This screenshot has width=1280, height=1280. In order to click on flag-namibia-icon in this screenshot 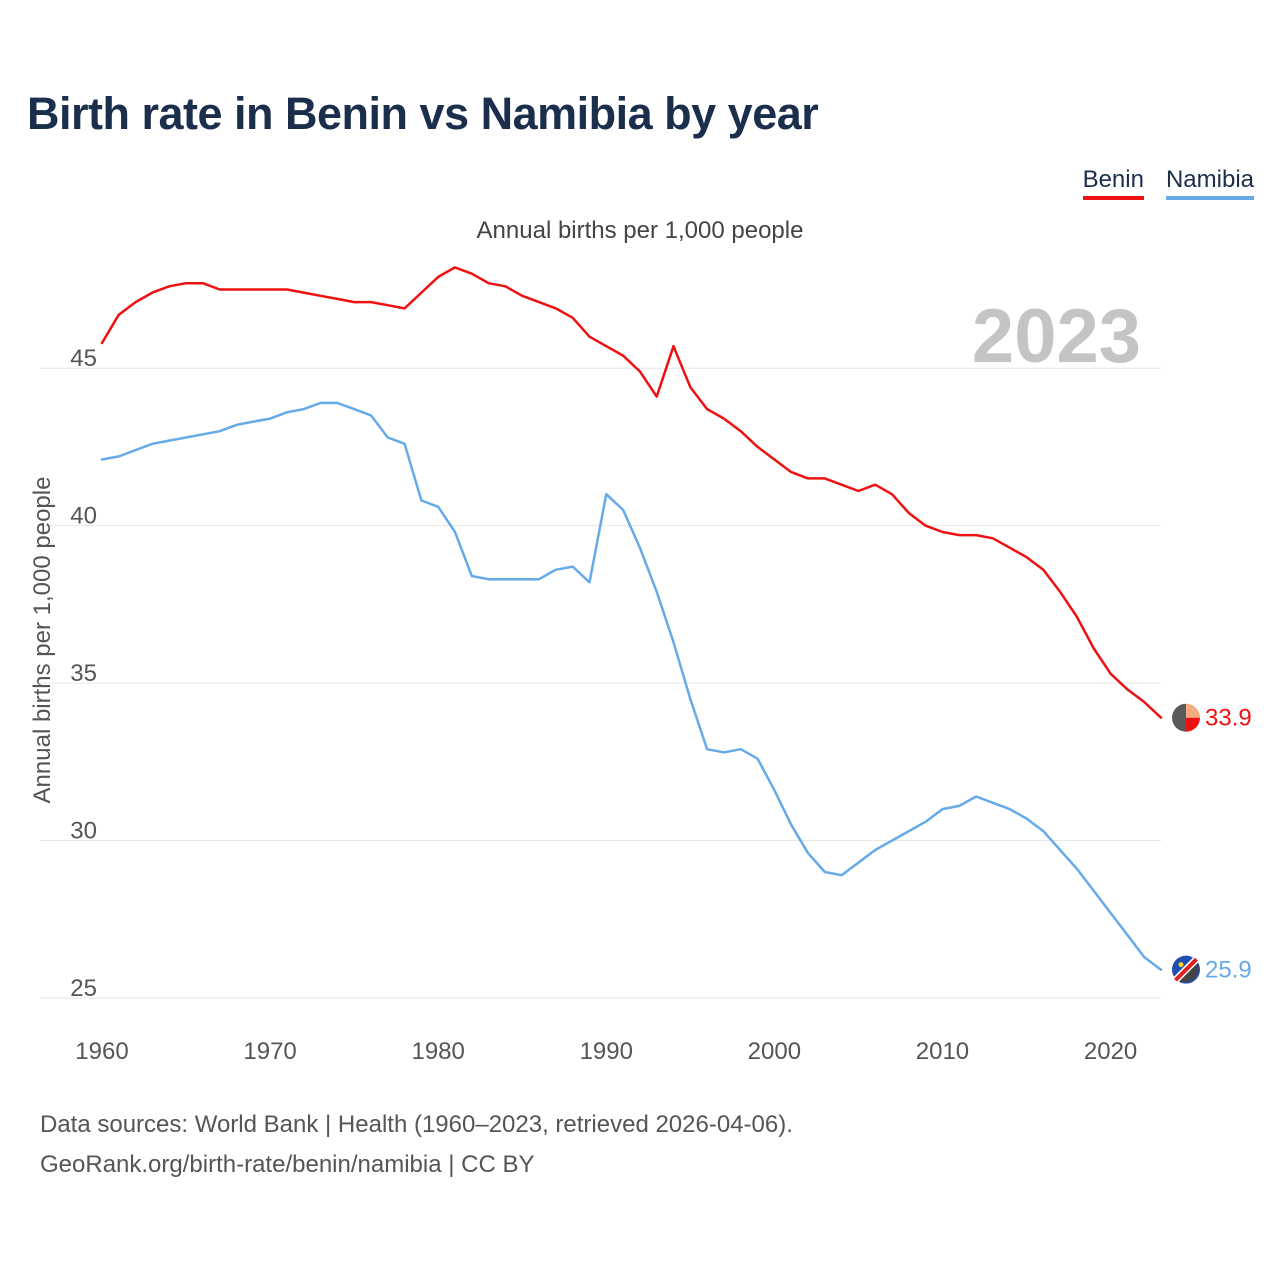, I will do `click(1186, 969)`.